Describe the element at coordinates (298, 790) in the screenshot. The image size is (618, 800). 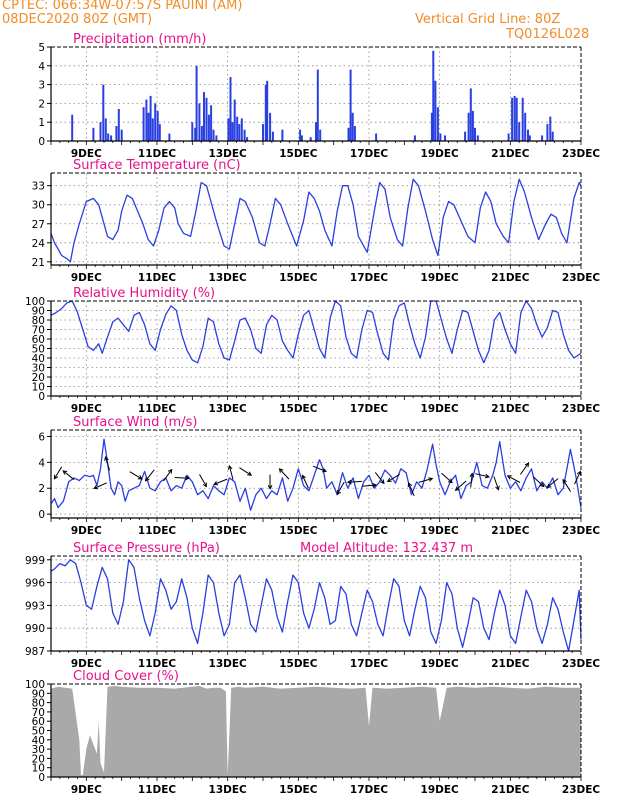
I see `x-tick-label: 15DEC` at that location.